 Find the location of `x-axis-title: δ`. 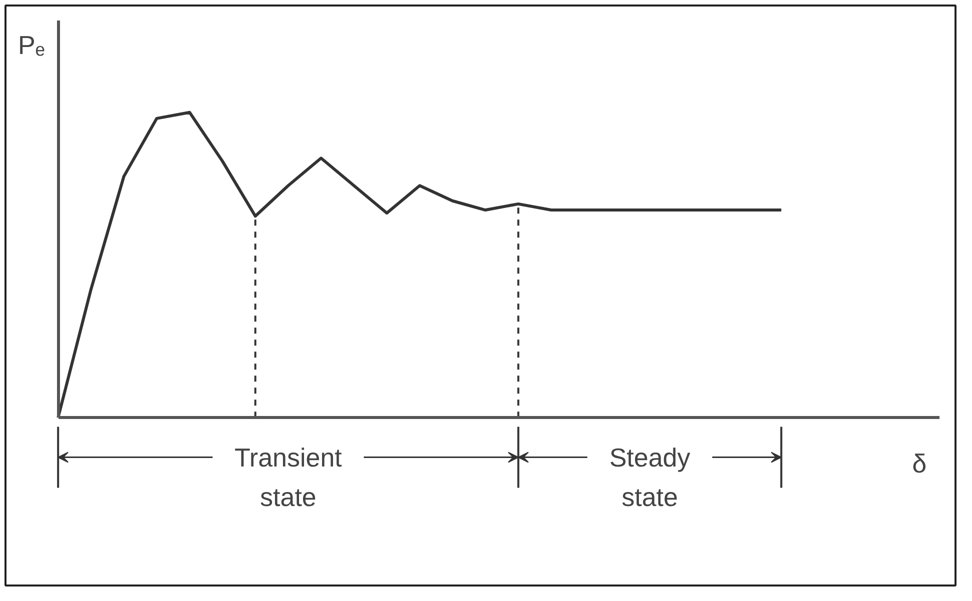

x-axis-title: δ is located at coordinates (919, 463).